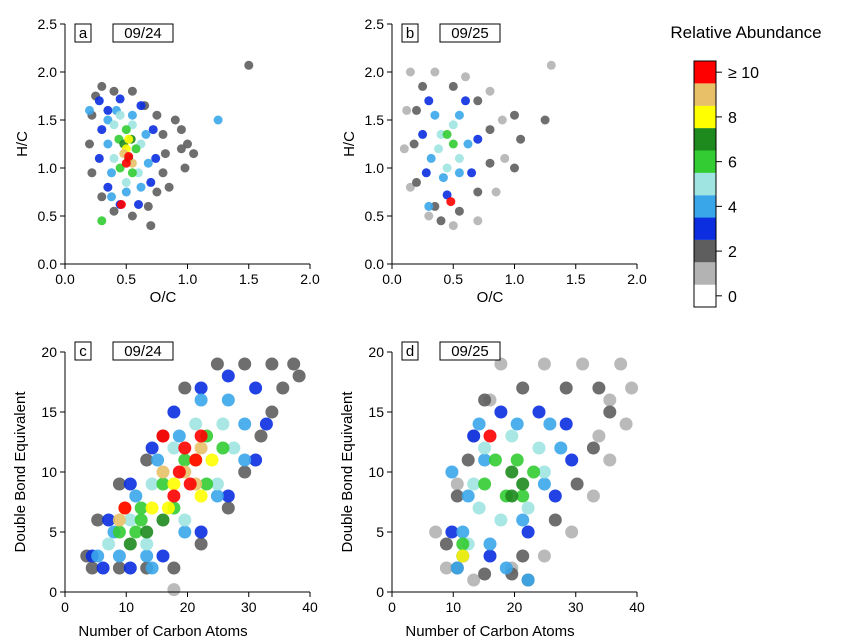 The image size is (845, 639). Describe the element at coordinates (732, 207) in the screenshot. I see `colorbar-tick-label: 4` at that location.